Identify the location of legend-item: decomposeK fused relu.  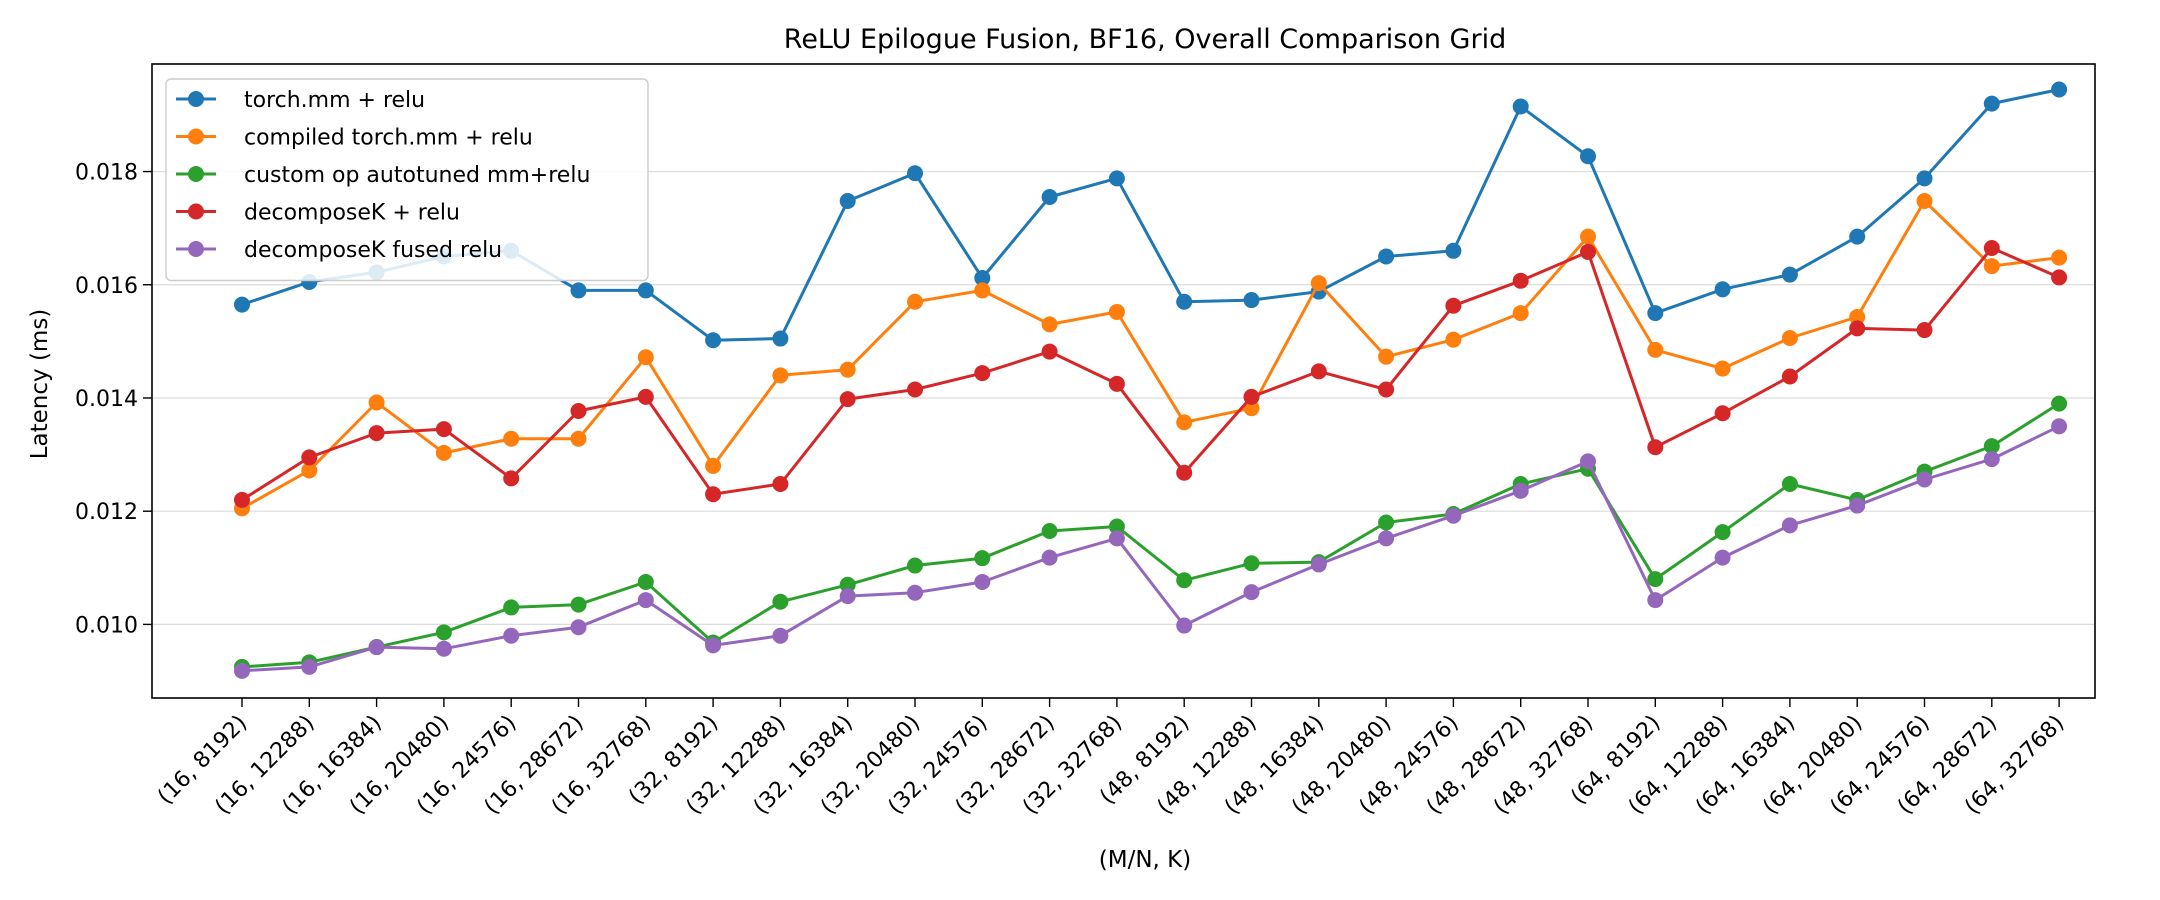
(339, 250).